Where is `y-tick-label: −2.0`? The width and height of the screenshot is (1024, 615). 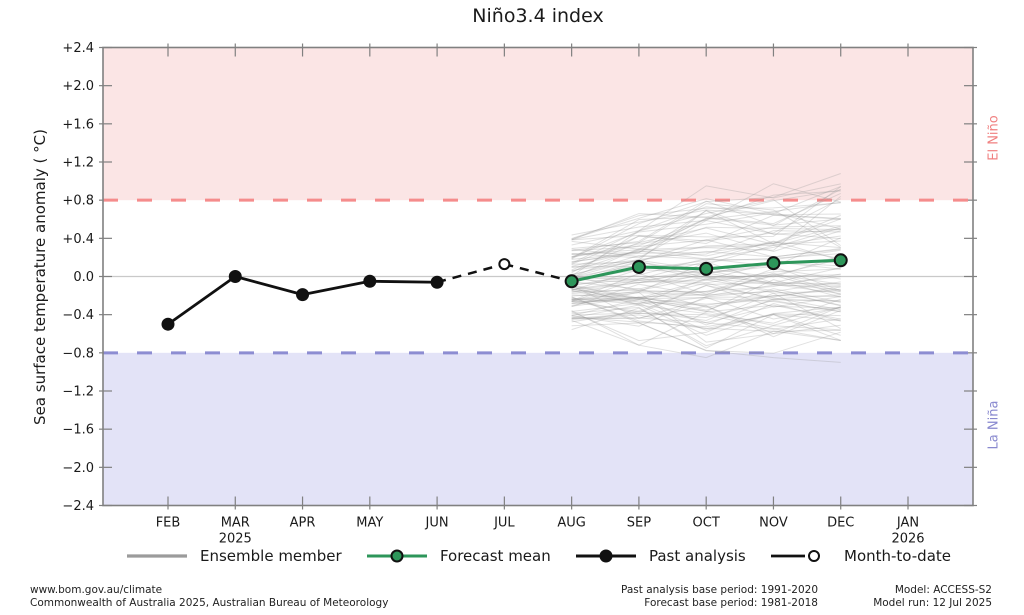 y-tick-label: −2.0 is located at coordinates (78, 468).